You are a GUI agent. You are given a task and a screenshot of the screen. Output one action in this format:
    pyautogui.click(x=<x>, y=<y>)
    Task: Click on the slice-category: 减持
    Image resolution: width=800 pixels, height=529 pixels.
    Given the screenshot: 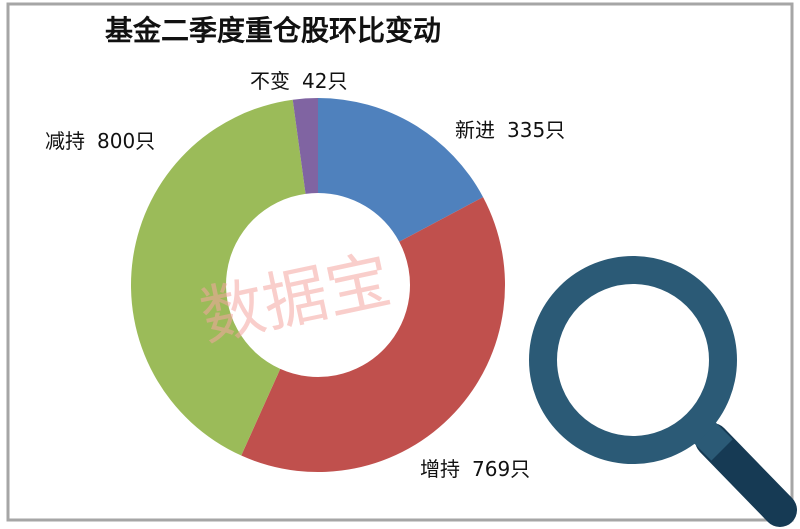 What is the action you would take?
    pyautogui.click(x=65, y=141)
    